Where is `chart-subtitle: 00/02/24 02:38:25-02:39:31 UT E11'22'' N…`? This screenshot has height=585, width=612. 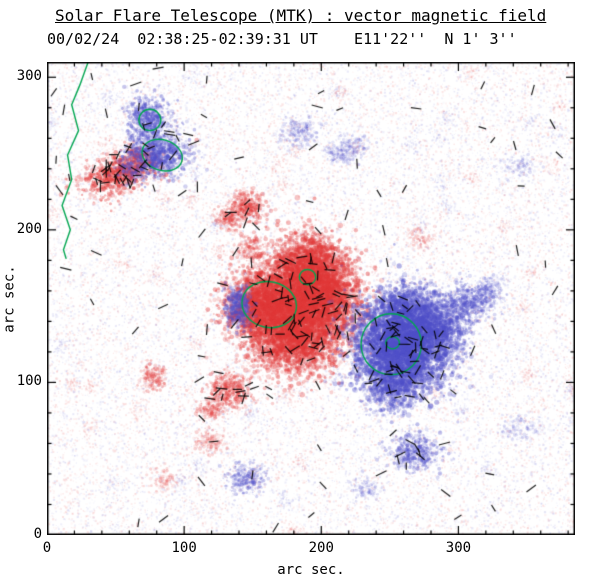 chart-subtitle: 00/02/24 02:38:25-02:39:31 UT E11'22'' N… is located at coordinates (282, 39).